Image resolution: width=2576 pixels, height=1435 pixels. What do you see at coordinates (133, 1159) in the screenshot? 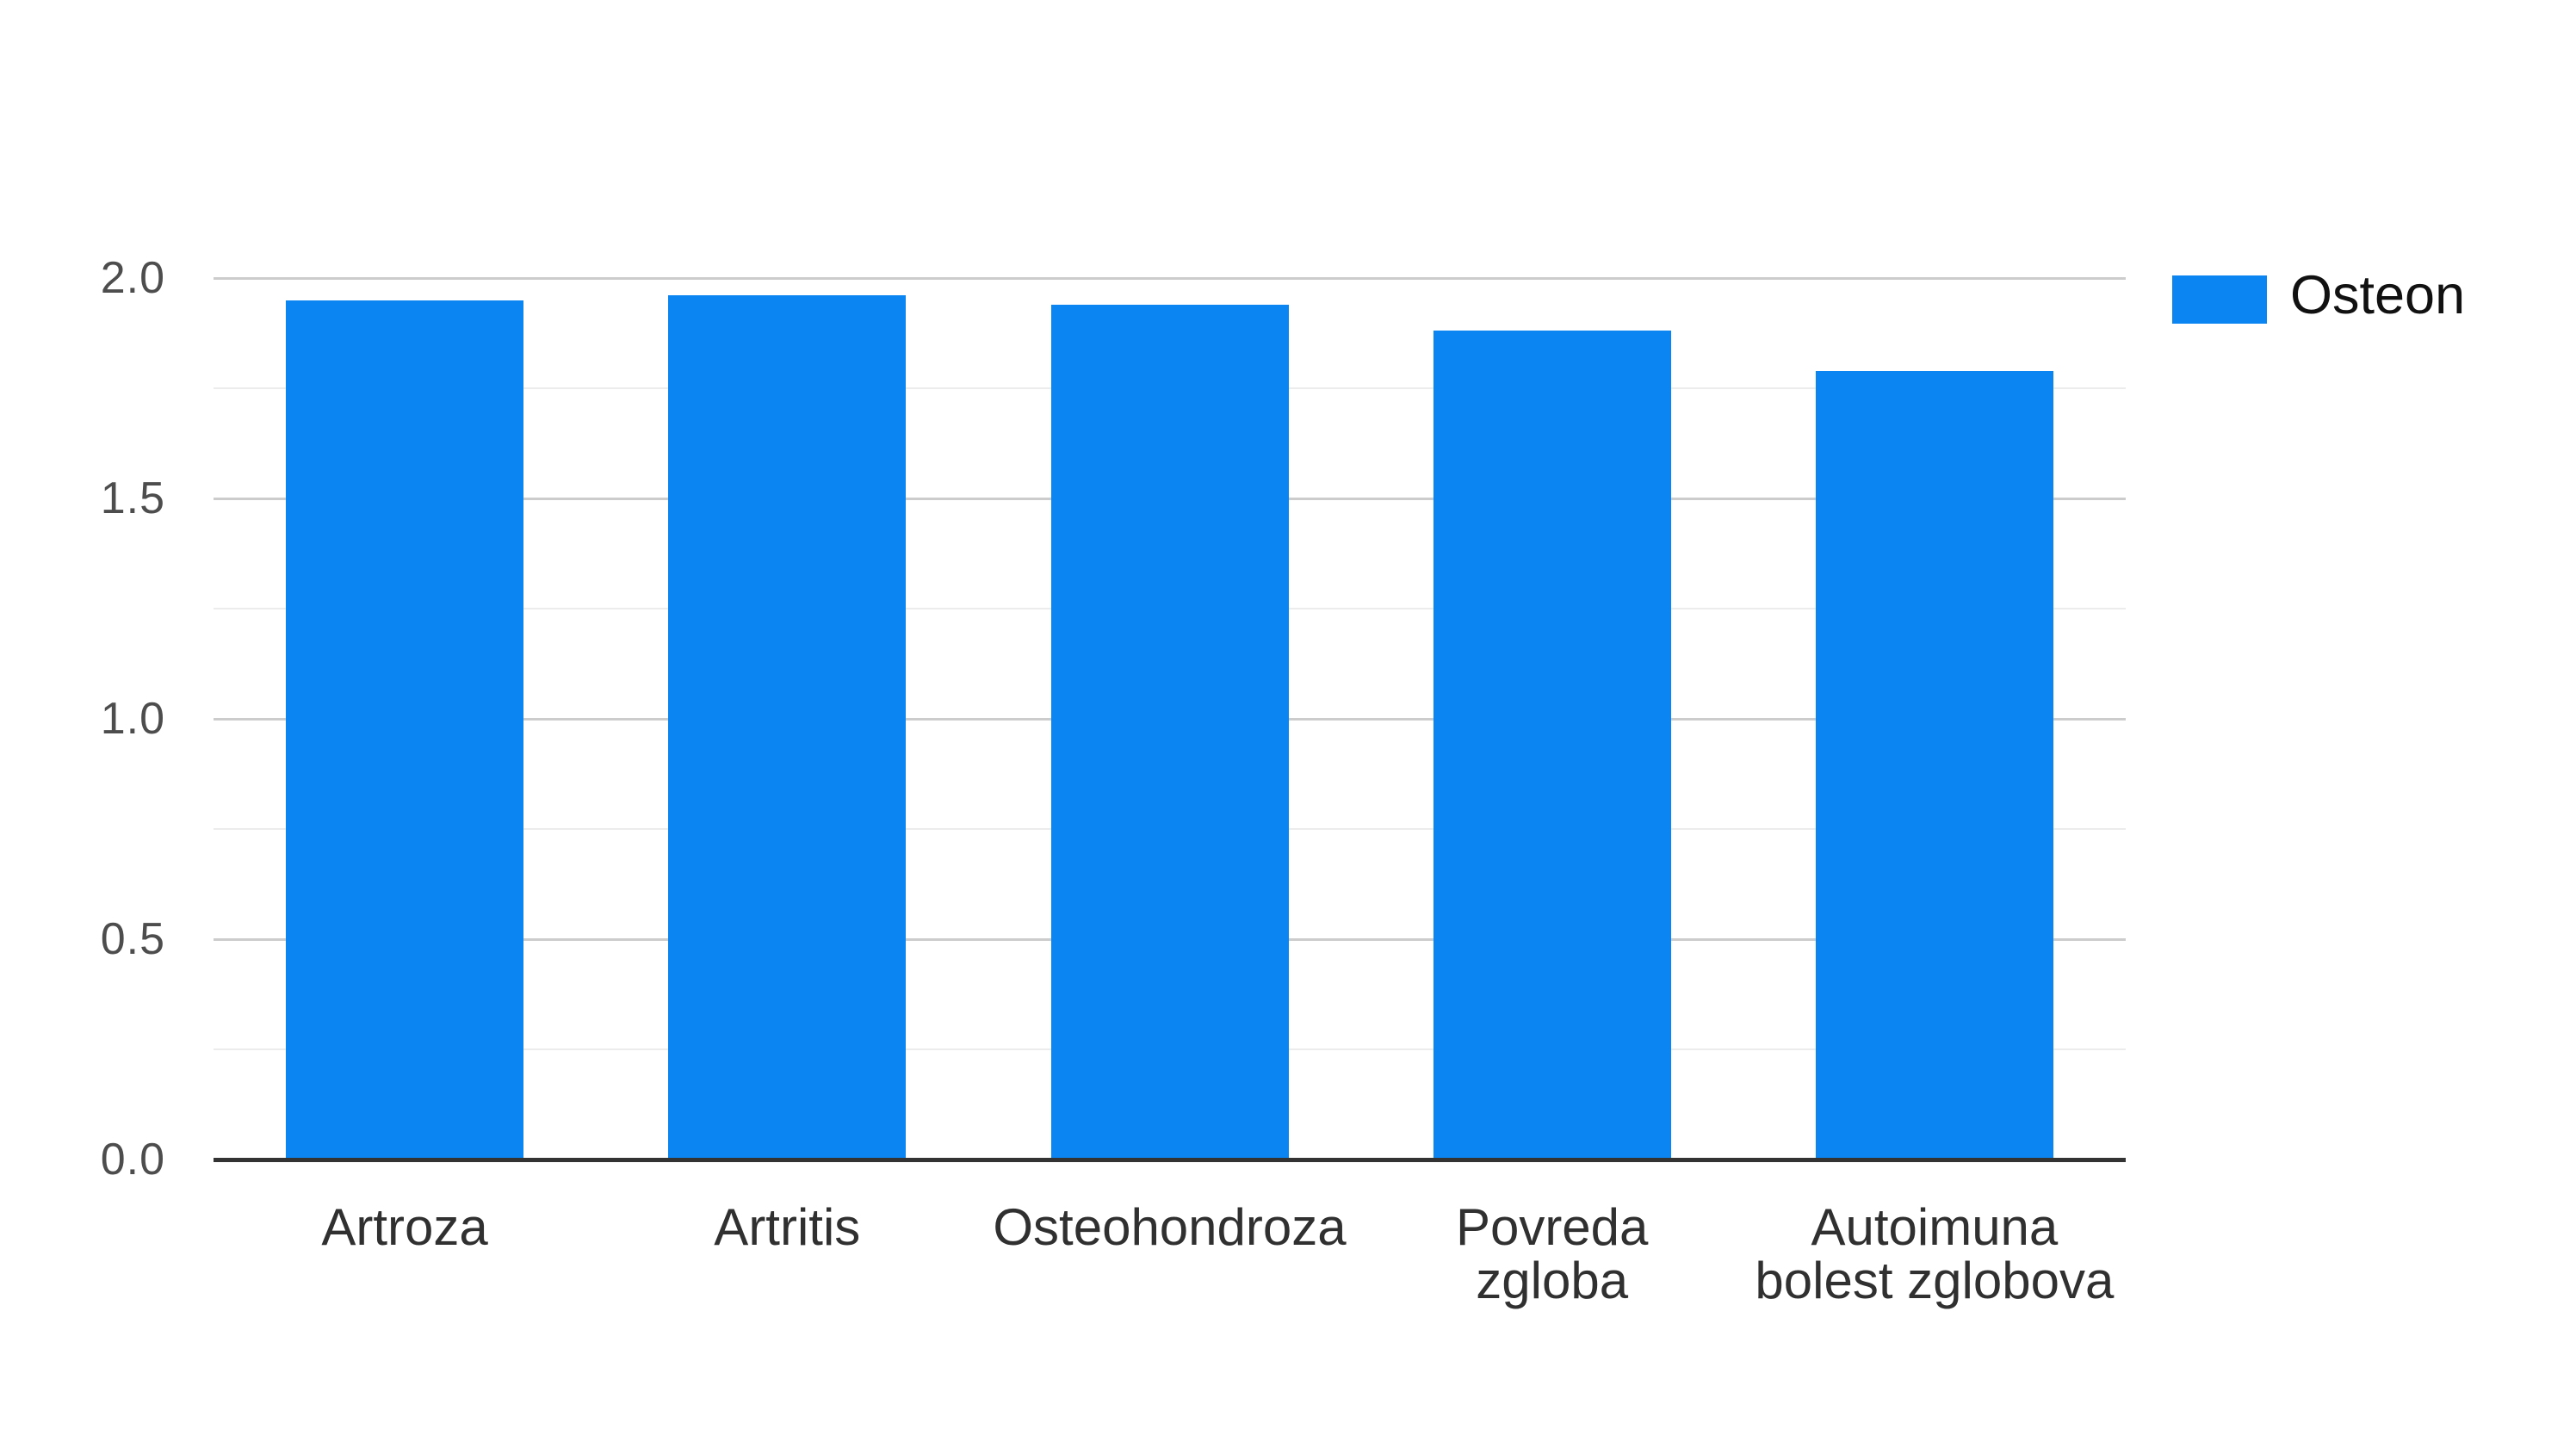
I see `y-axis-tick-label: 0.0` at bounding box center [133, 1159].